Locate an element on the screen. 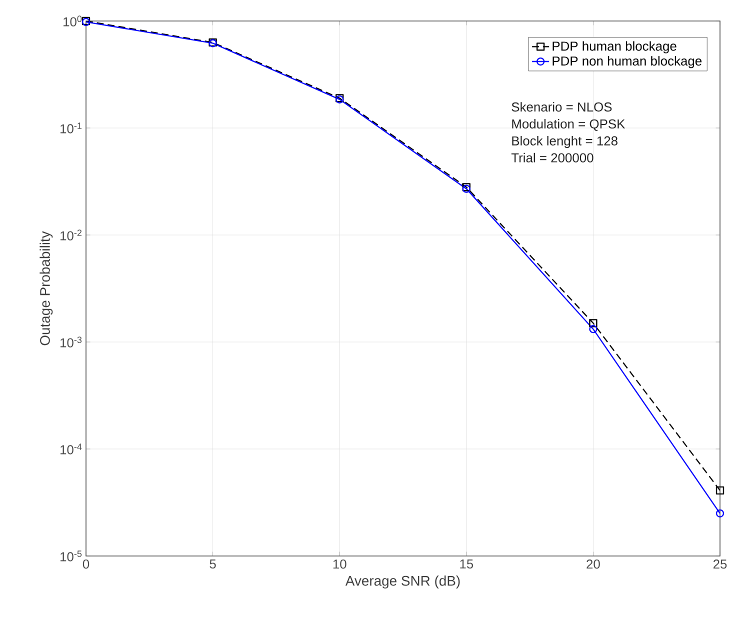 This screenshot has height=626, width=731. annotation: Modulation = QPSK is located at coordinates (569, 125).